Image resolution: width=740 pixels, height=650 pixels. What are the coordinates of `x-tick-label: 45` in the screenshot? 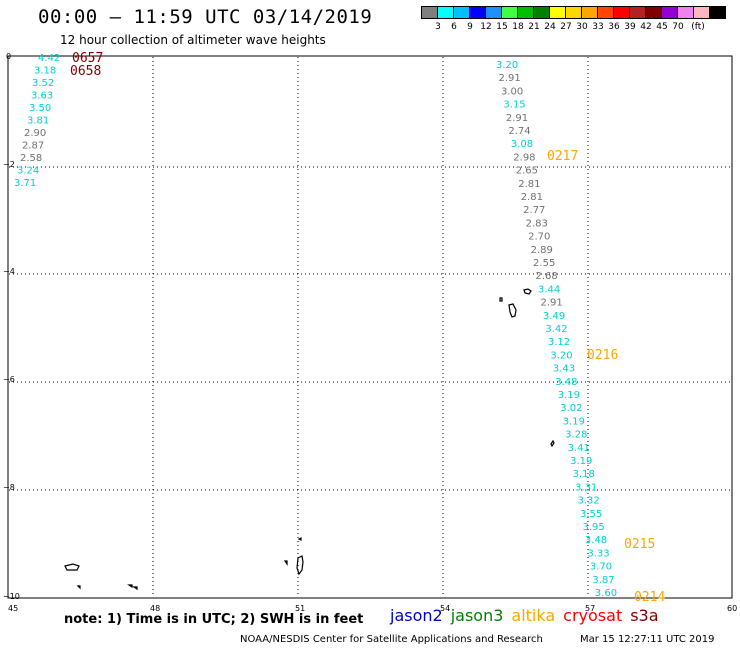 It's located at (13, 608).